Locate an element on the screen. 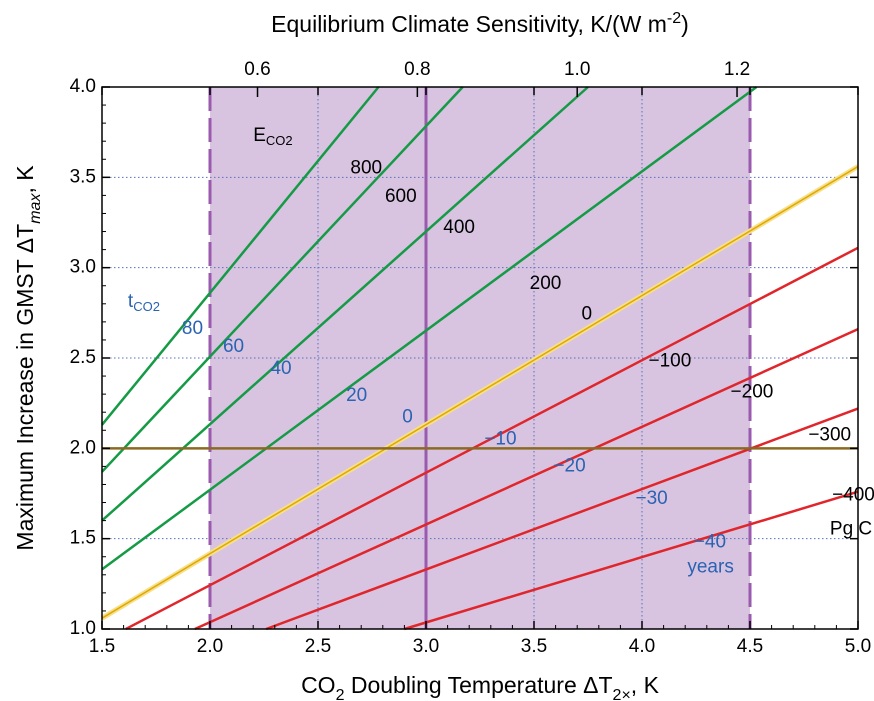  emission-header: ECO2 is located at coordinates (272, 136).